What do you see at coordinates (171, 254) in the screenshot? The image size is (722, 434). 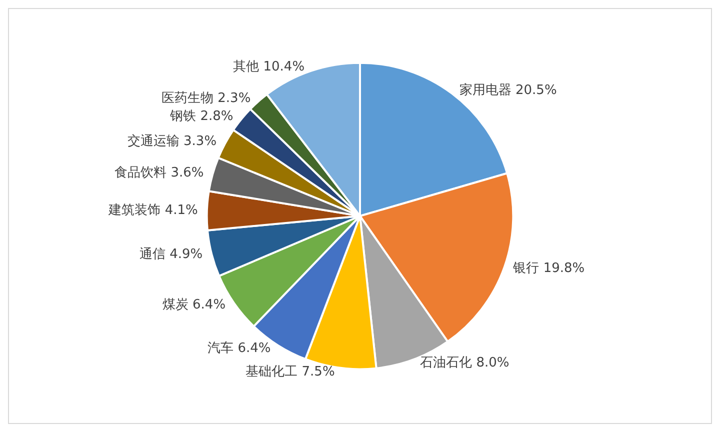 I see `slice-label: 通信 4.9%` at bounding box center [171, 254].